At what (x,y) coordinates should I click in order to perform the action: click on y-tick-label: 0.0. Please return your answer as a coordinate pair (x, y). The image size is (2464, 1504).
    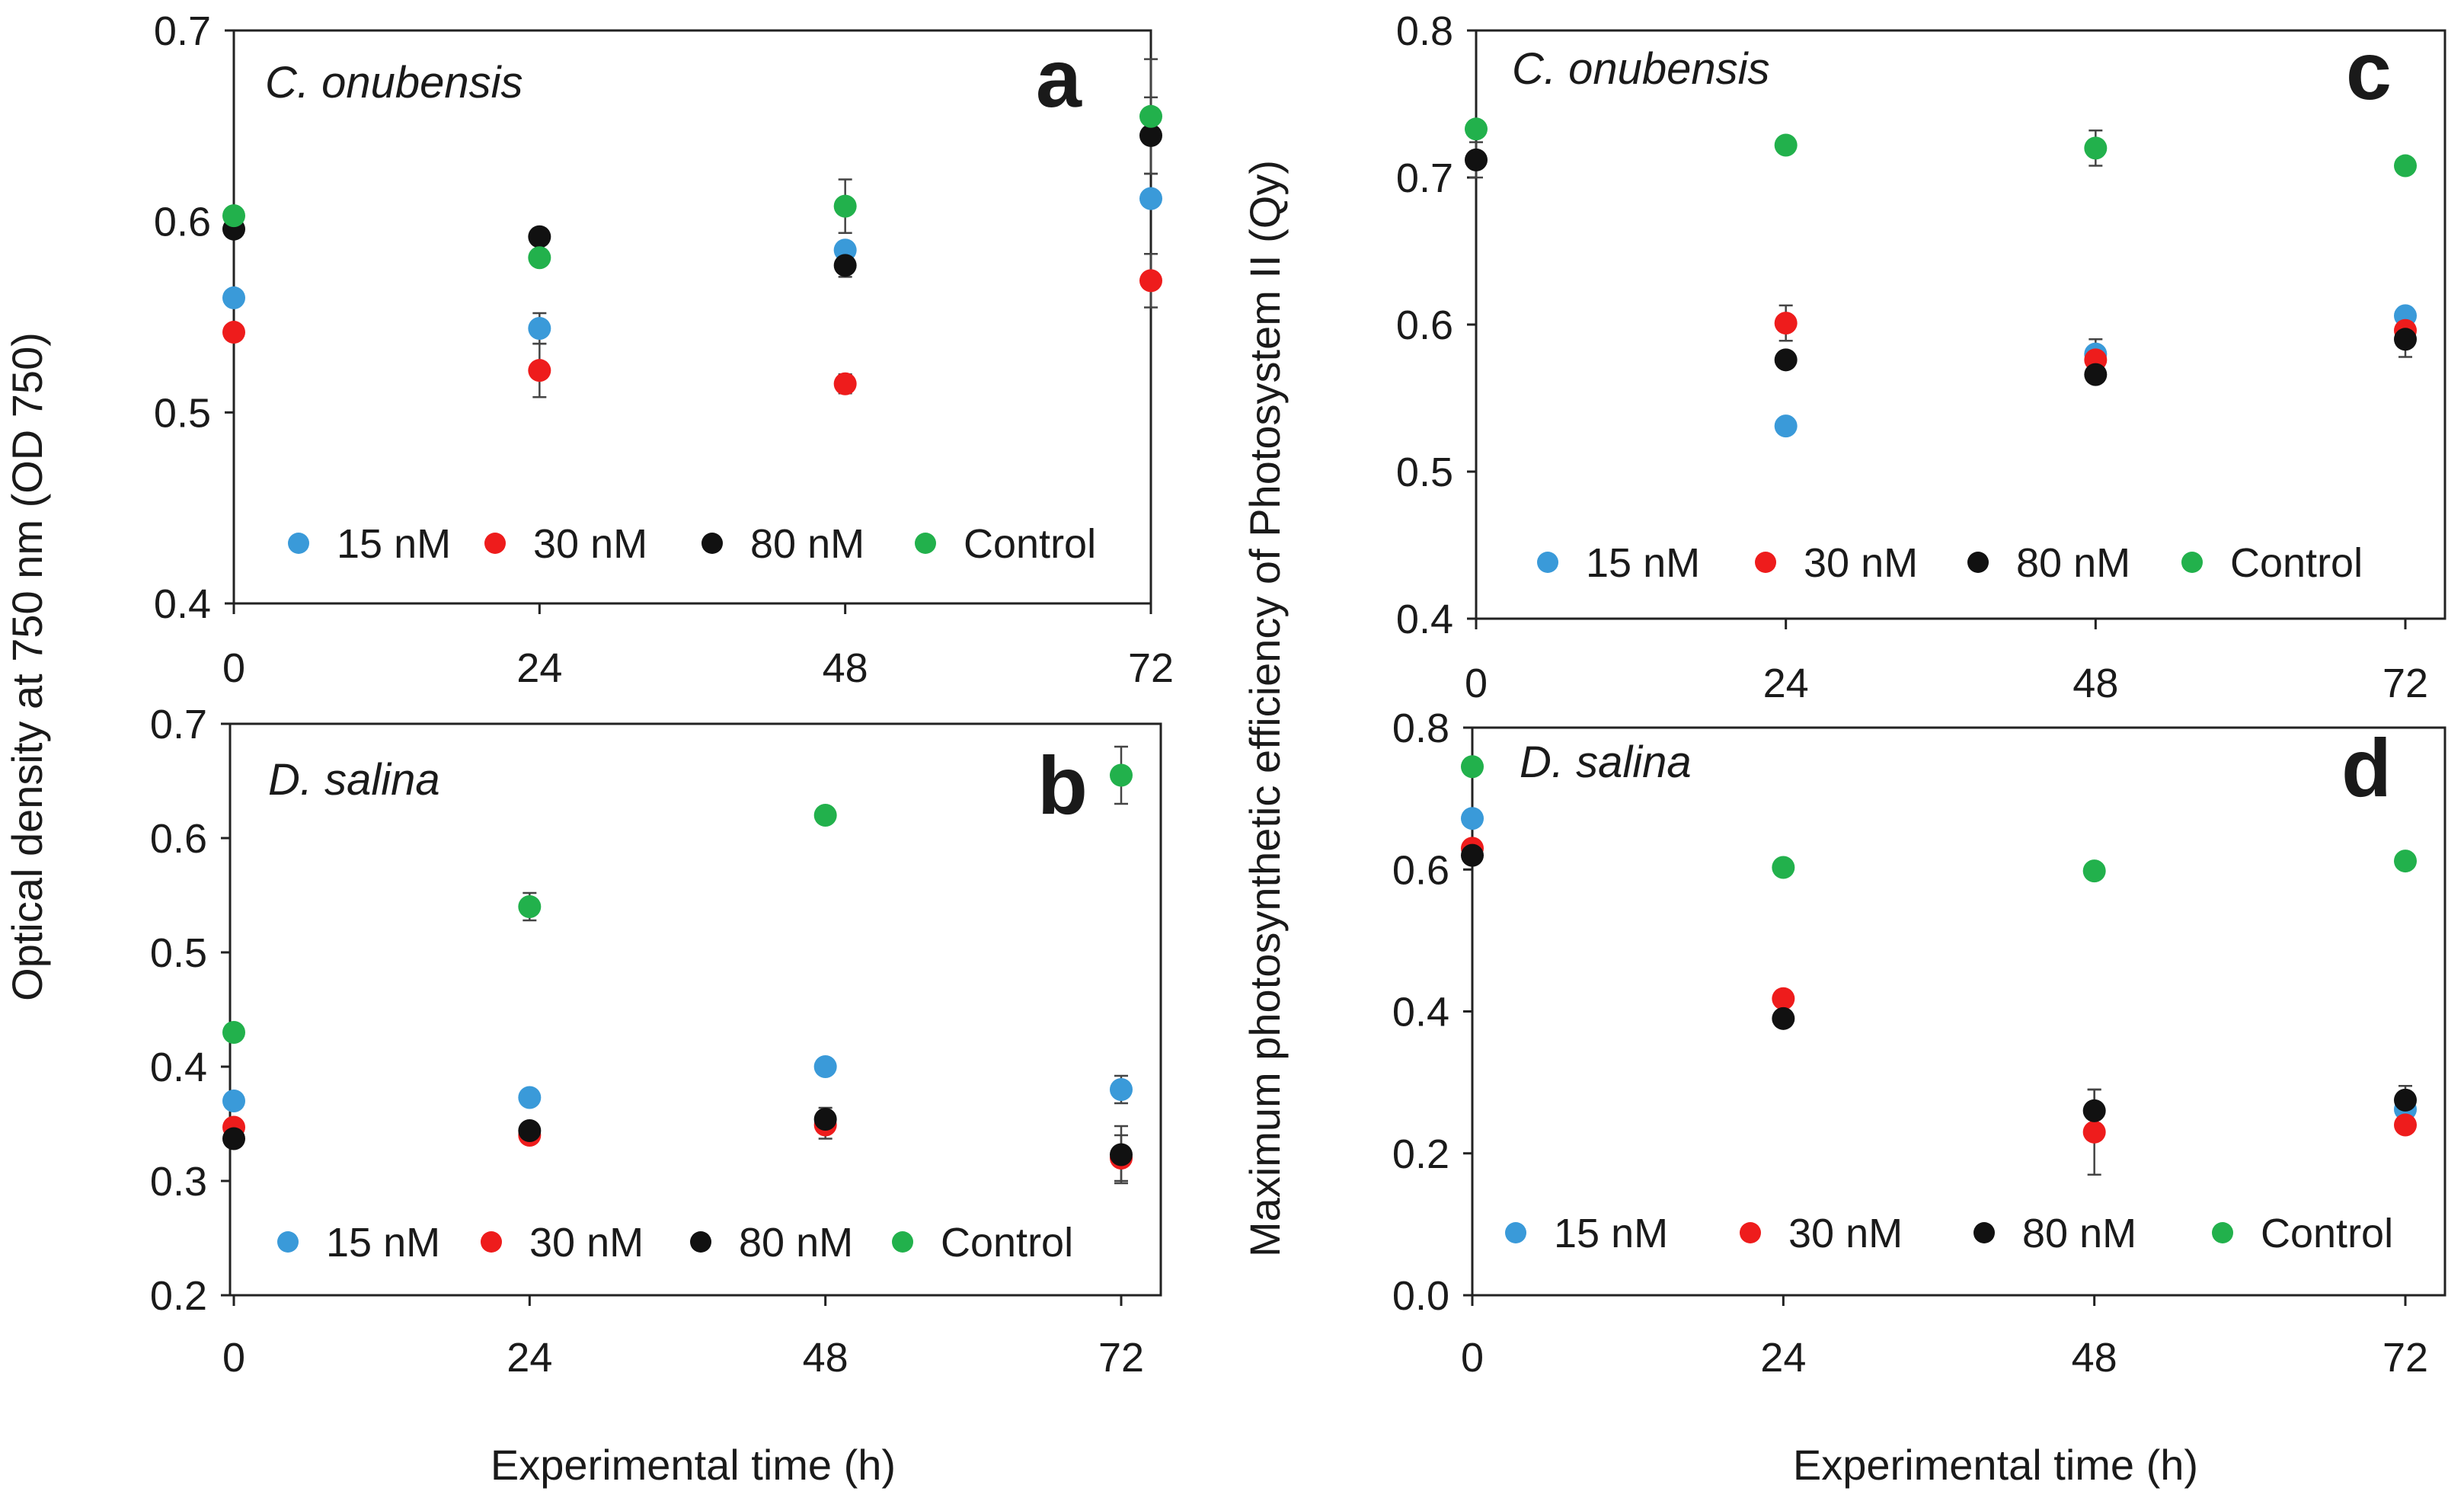
    Looking at the image, I should click on (1420, 1296).